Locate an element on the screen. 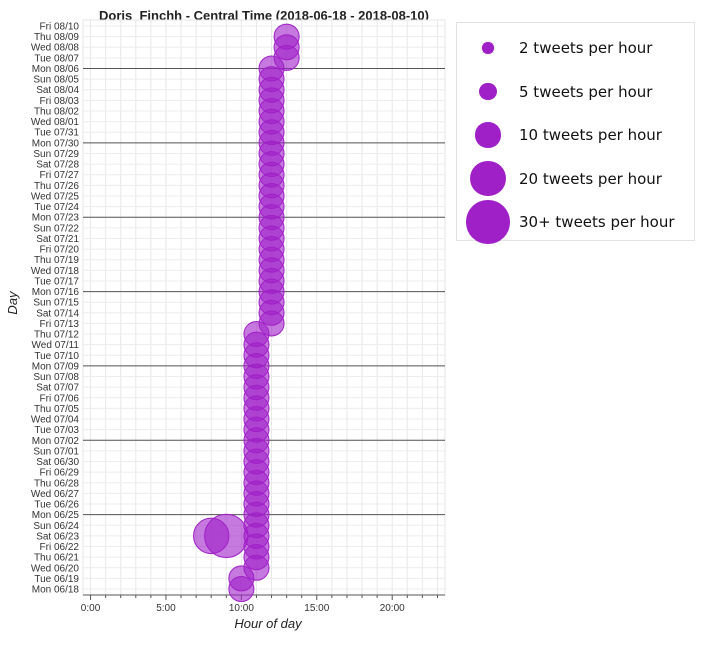  y-tick-label: Wed 08/08 is located at coordinates (55, 48).